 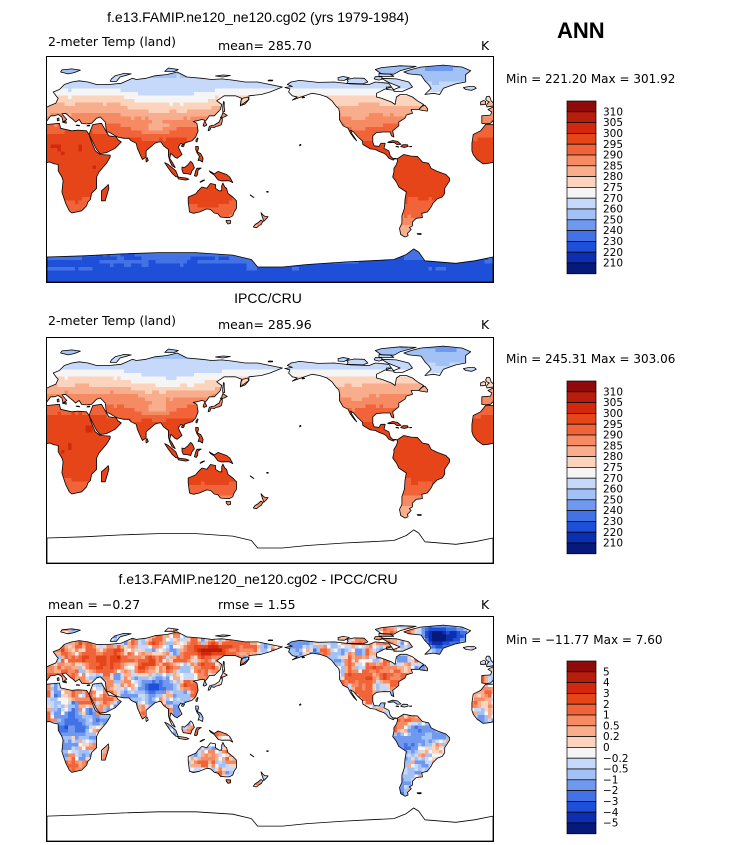 I want to click on colorbar-tick-label: −5, so click(x=610, y=824).